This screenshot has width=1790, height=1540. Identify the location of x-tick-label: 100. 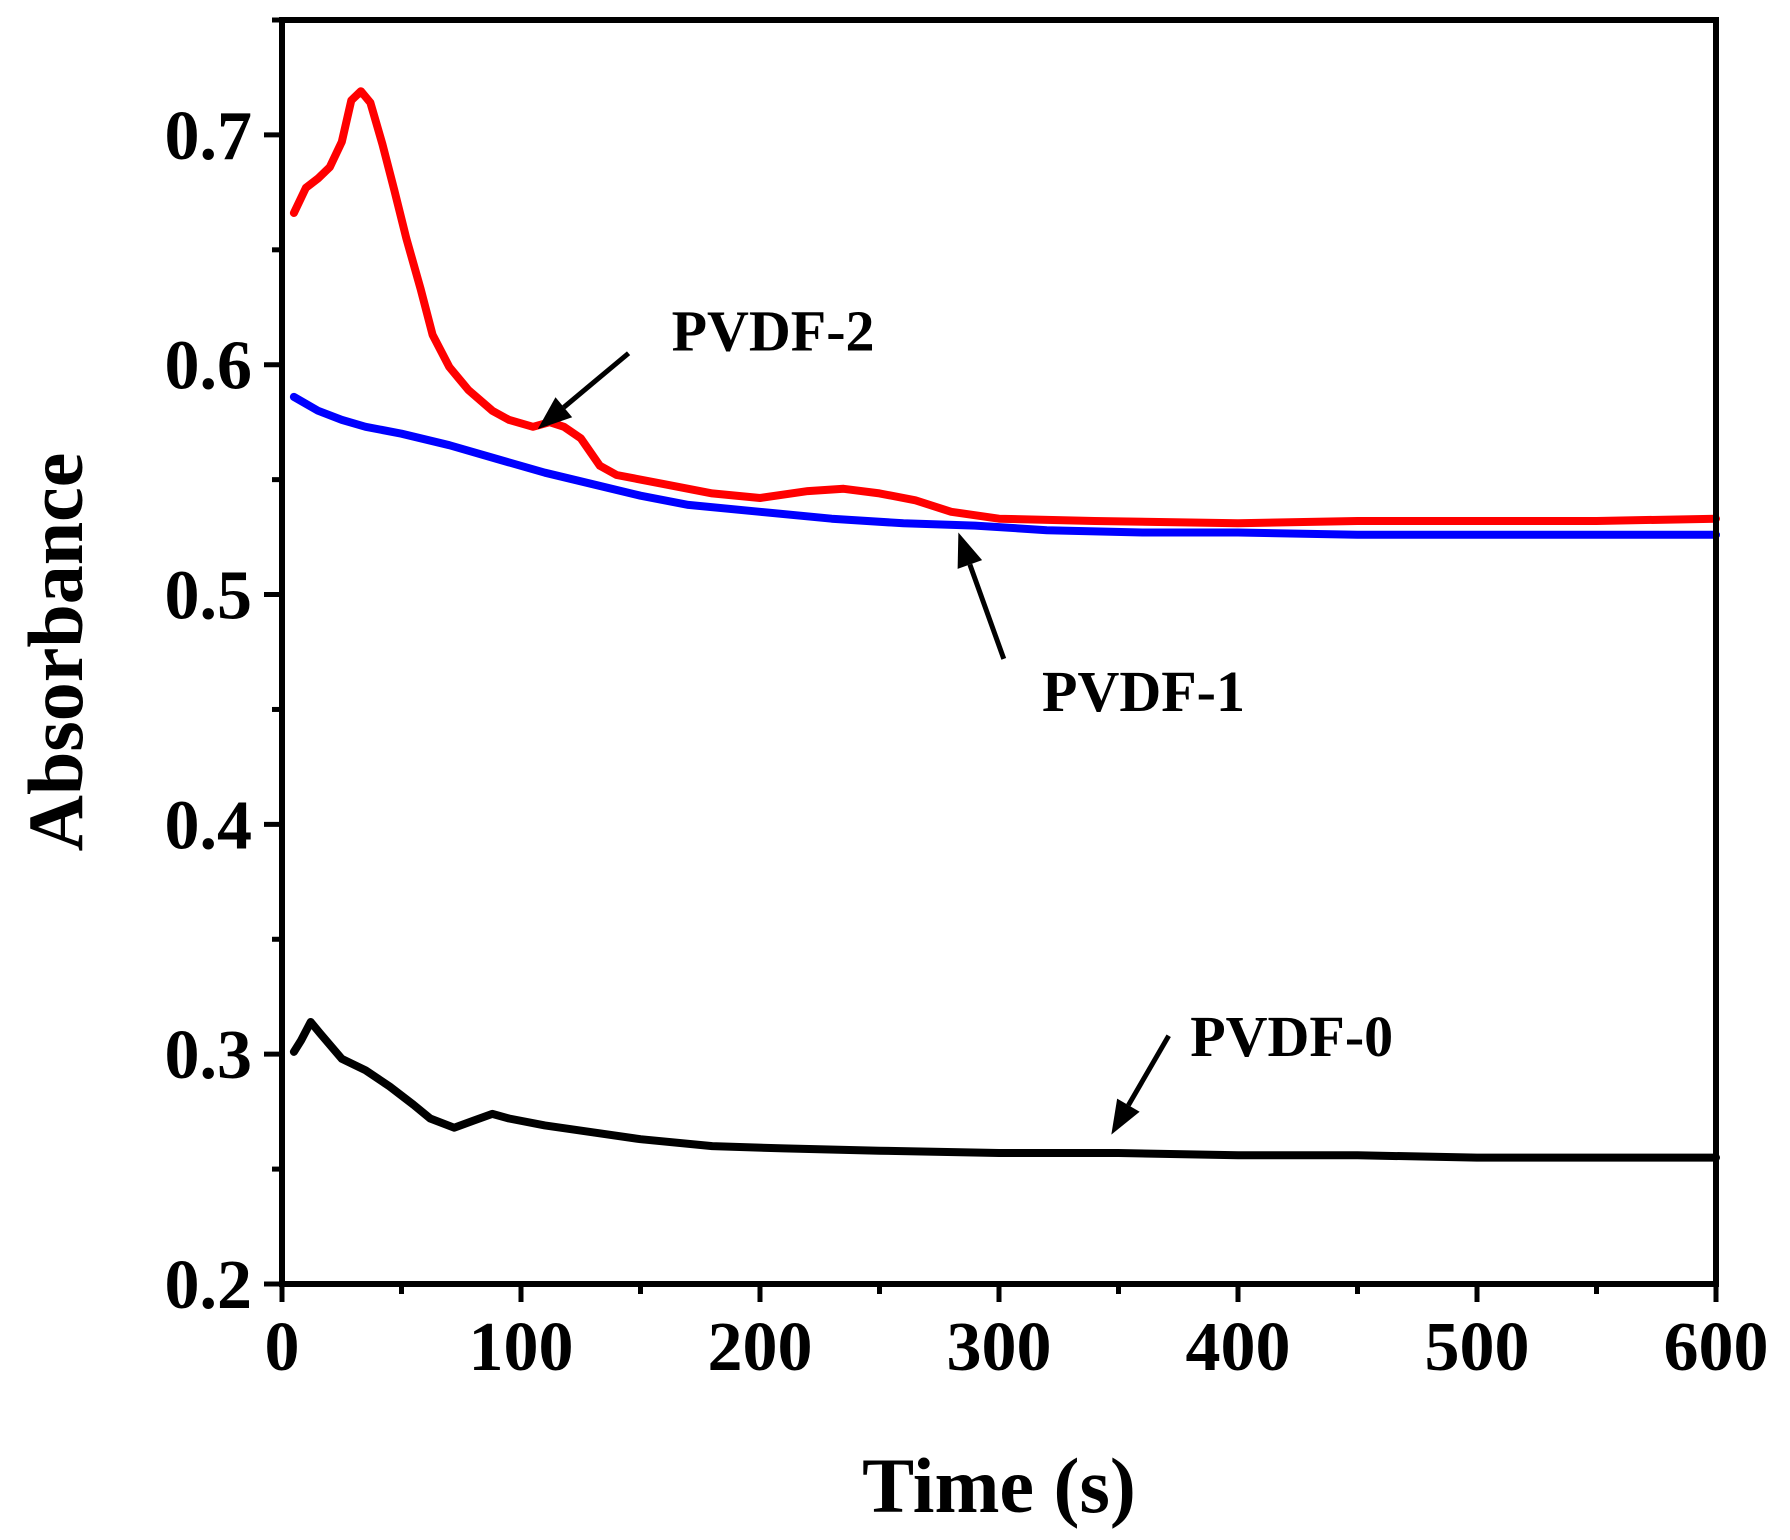
(521, 1347).